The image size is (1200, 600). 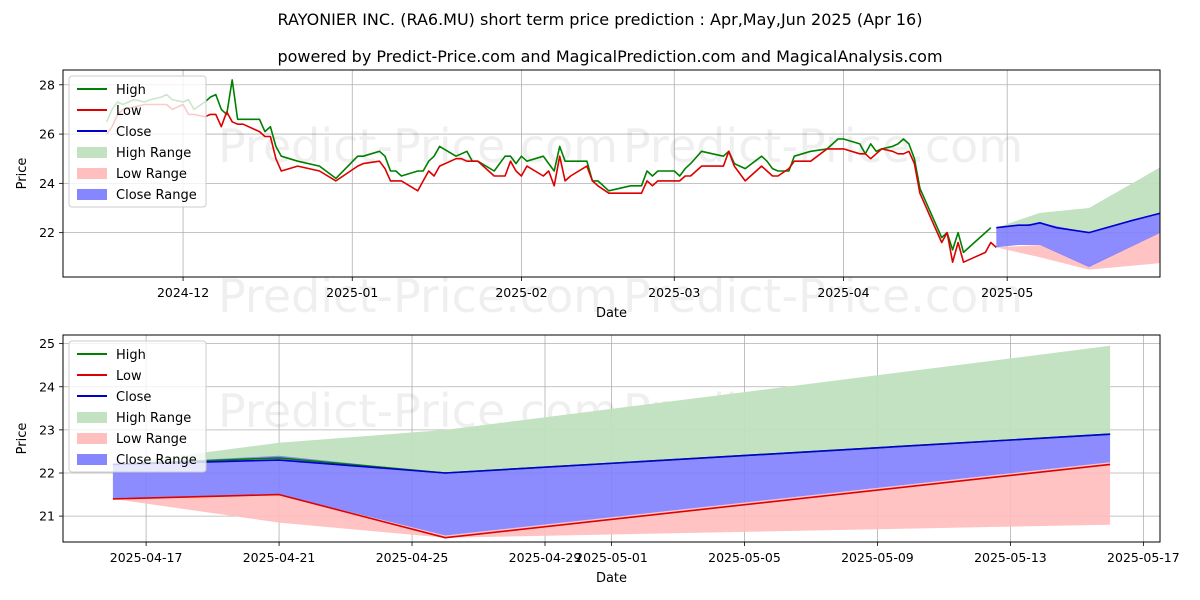 I want to click on x-tick-label: 2025-05-01, so click(x=611, y=557).